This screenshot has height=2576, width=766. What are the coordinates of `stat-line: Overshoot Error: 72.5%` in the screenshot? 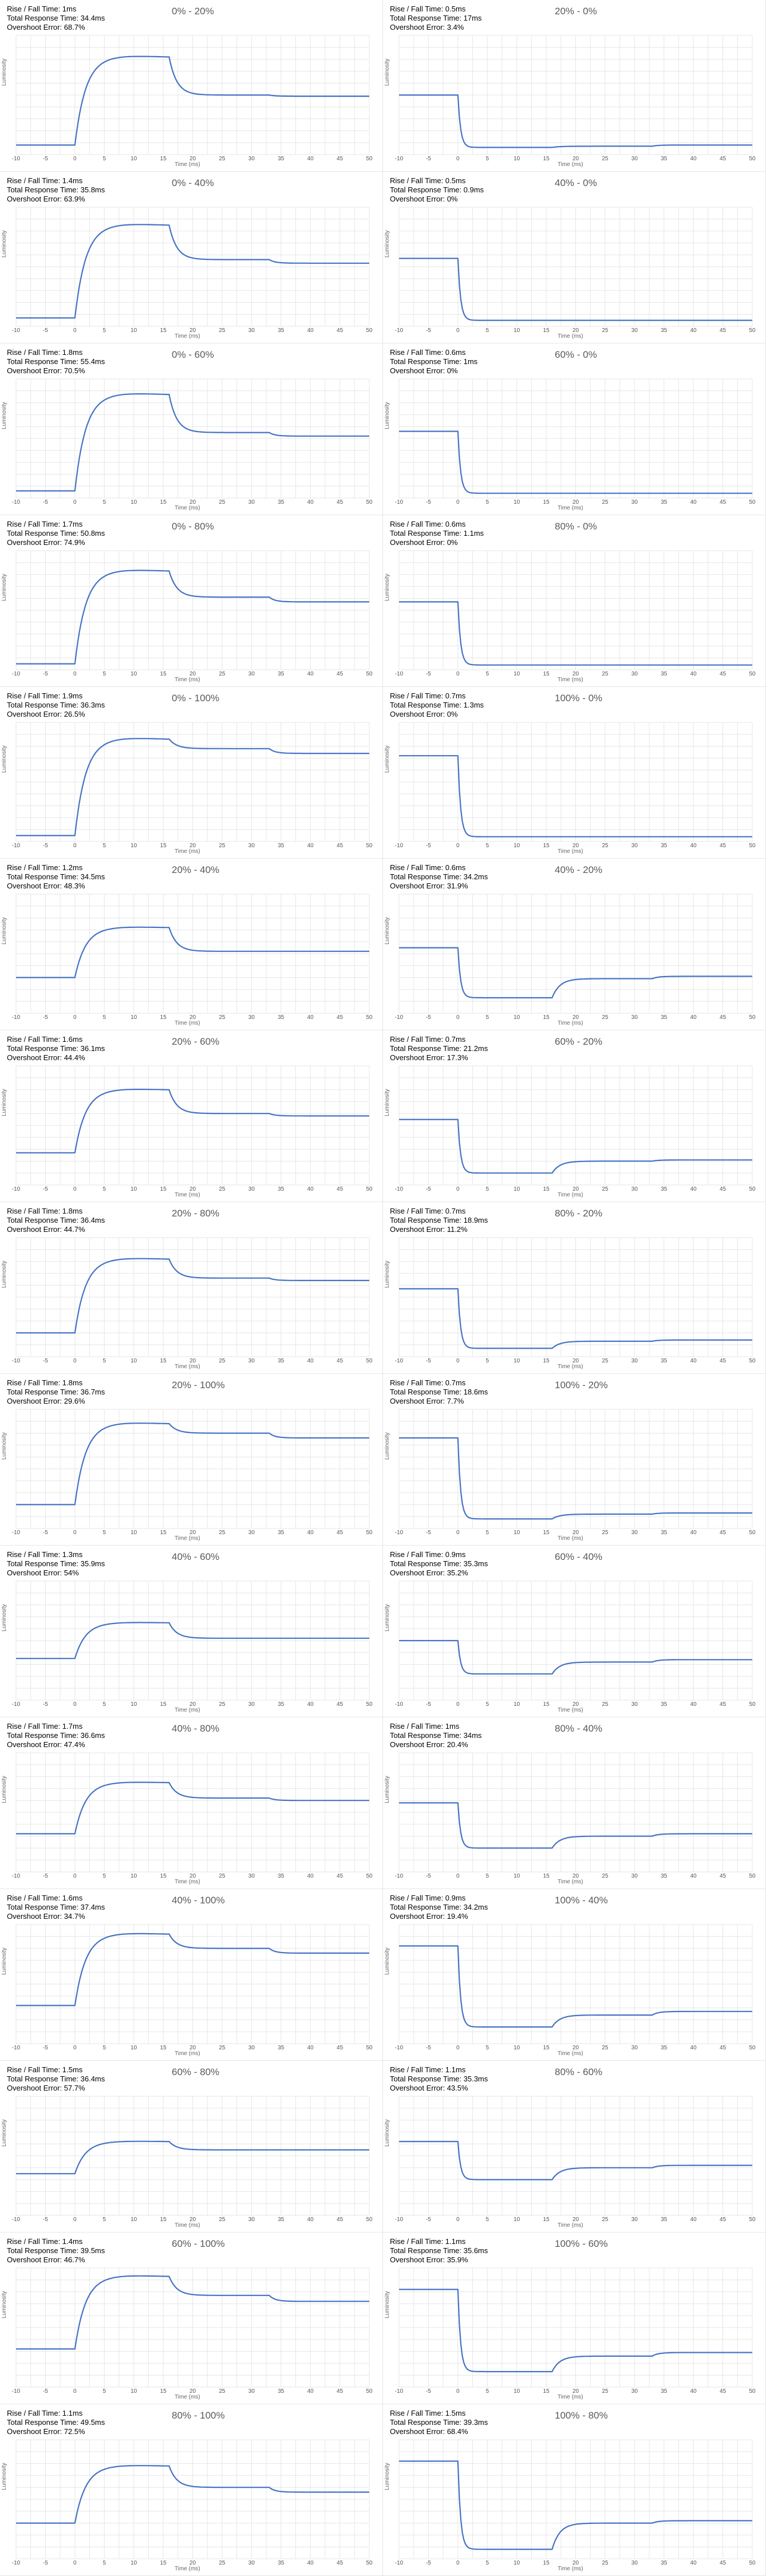 It's located at (46, 2431).